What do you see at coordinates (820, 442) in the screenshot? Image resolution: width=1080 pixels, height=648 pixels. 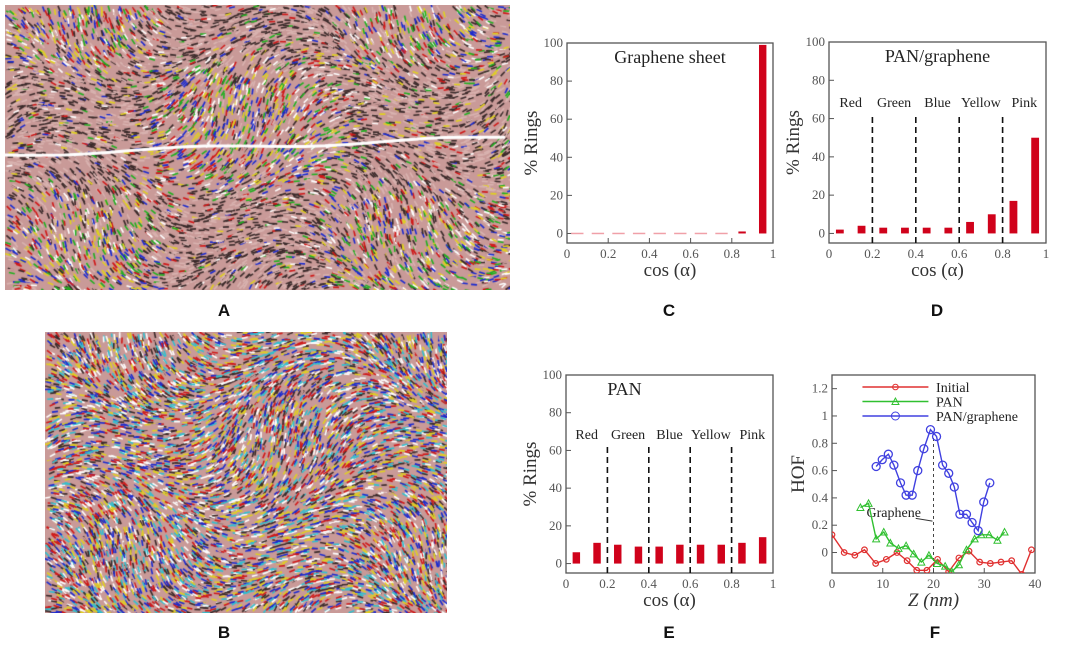 I see `y-tick-label: 0.8` at bounding box center [820, 442].